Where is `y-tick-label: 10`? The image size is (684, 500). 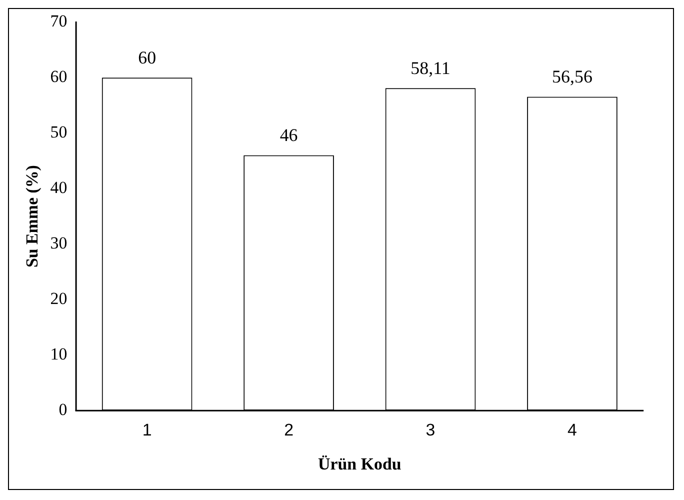 y-tick-label: 10 is located at coordinates (59, 354).